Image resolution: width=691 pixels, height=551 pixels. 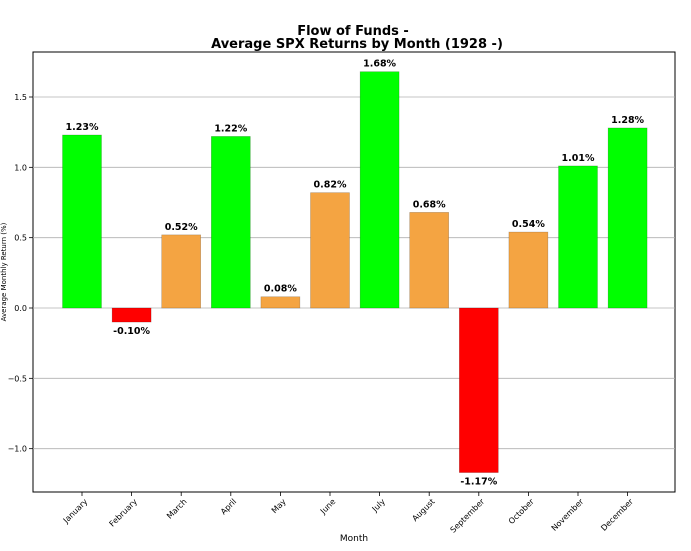 I want to click on data-label-november: 1.01%, so click(x=578, y=158).